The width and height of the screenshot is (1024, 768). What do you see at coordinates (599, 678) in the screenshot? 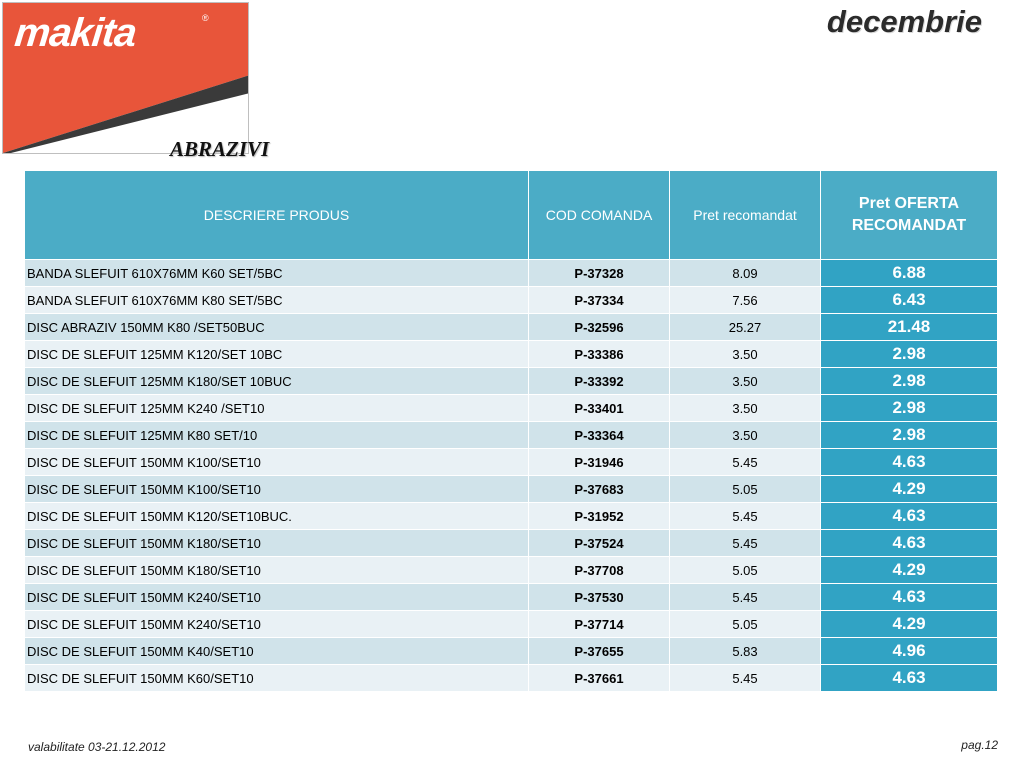
I see `order-code: P-37661` at bounding box center [599, 678].